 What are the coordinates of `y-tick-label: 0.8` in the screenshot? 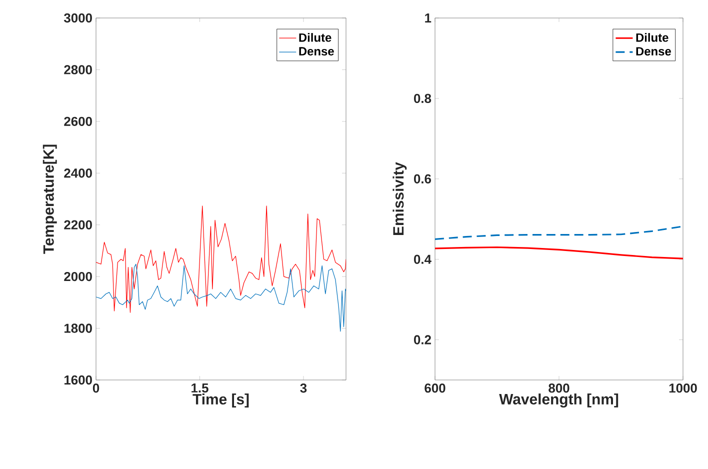 It's located at (423, 99).